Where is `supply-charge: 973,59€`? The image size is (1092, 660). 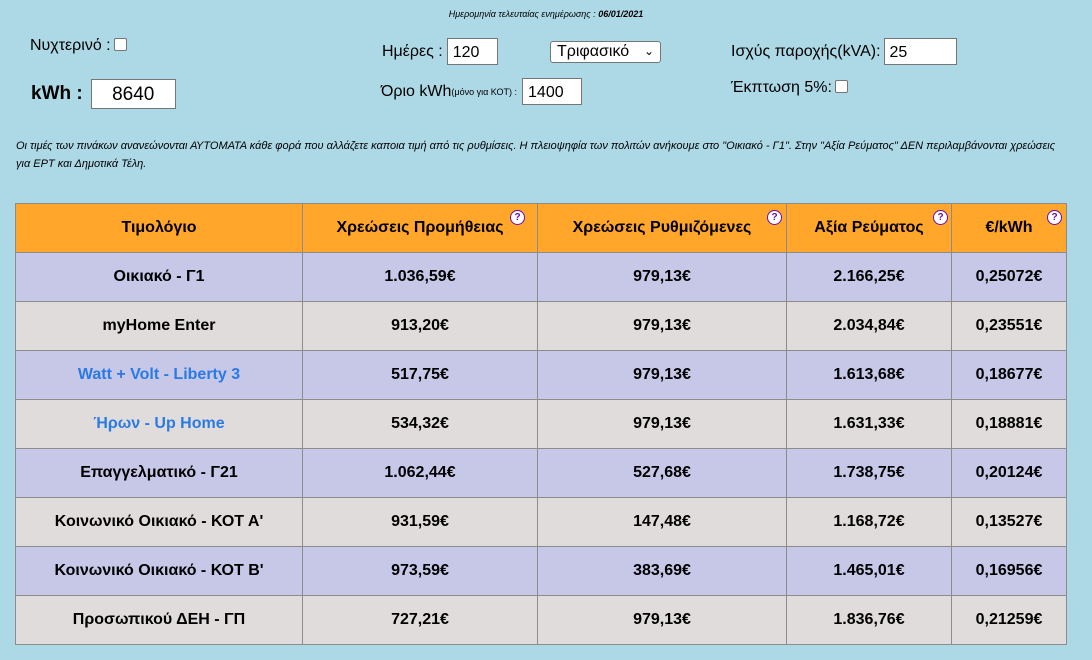
supply-charge: 973,59€ is located at coordinates (420, 571).